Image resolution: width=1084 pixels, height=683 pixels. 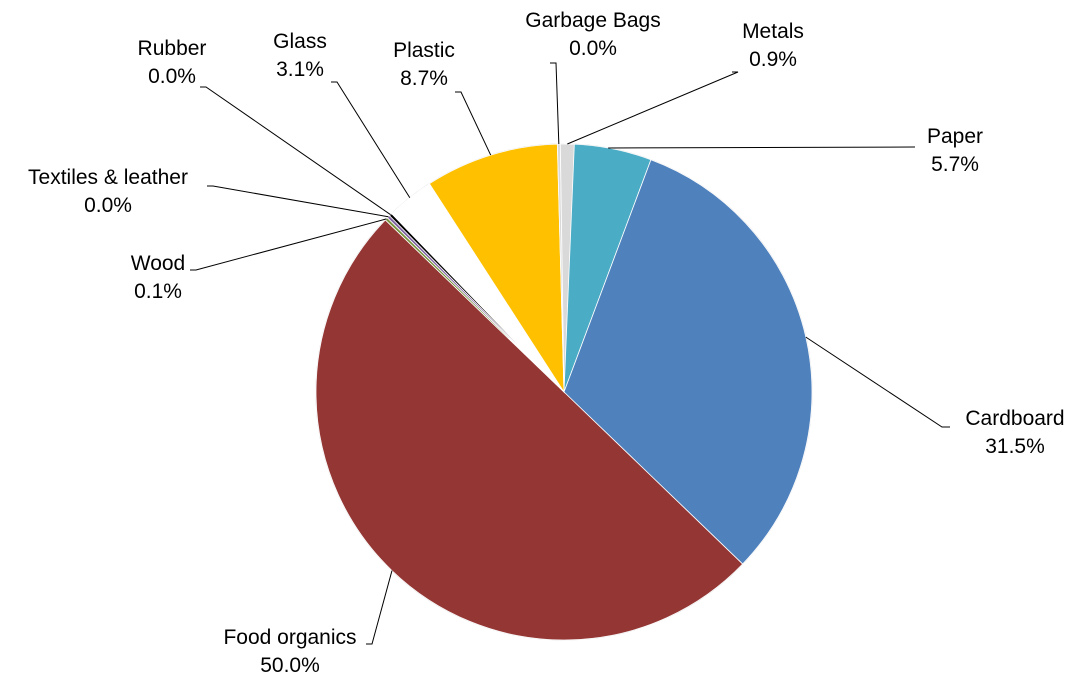 What do you see at coordinates (762, 147) in the screenshot?
I see `leader-line-paper` at bounding box center [762, 147].